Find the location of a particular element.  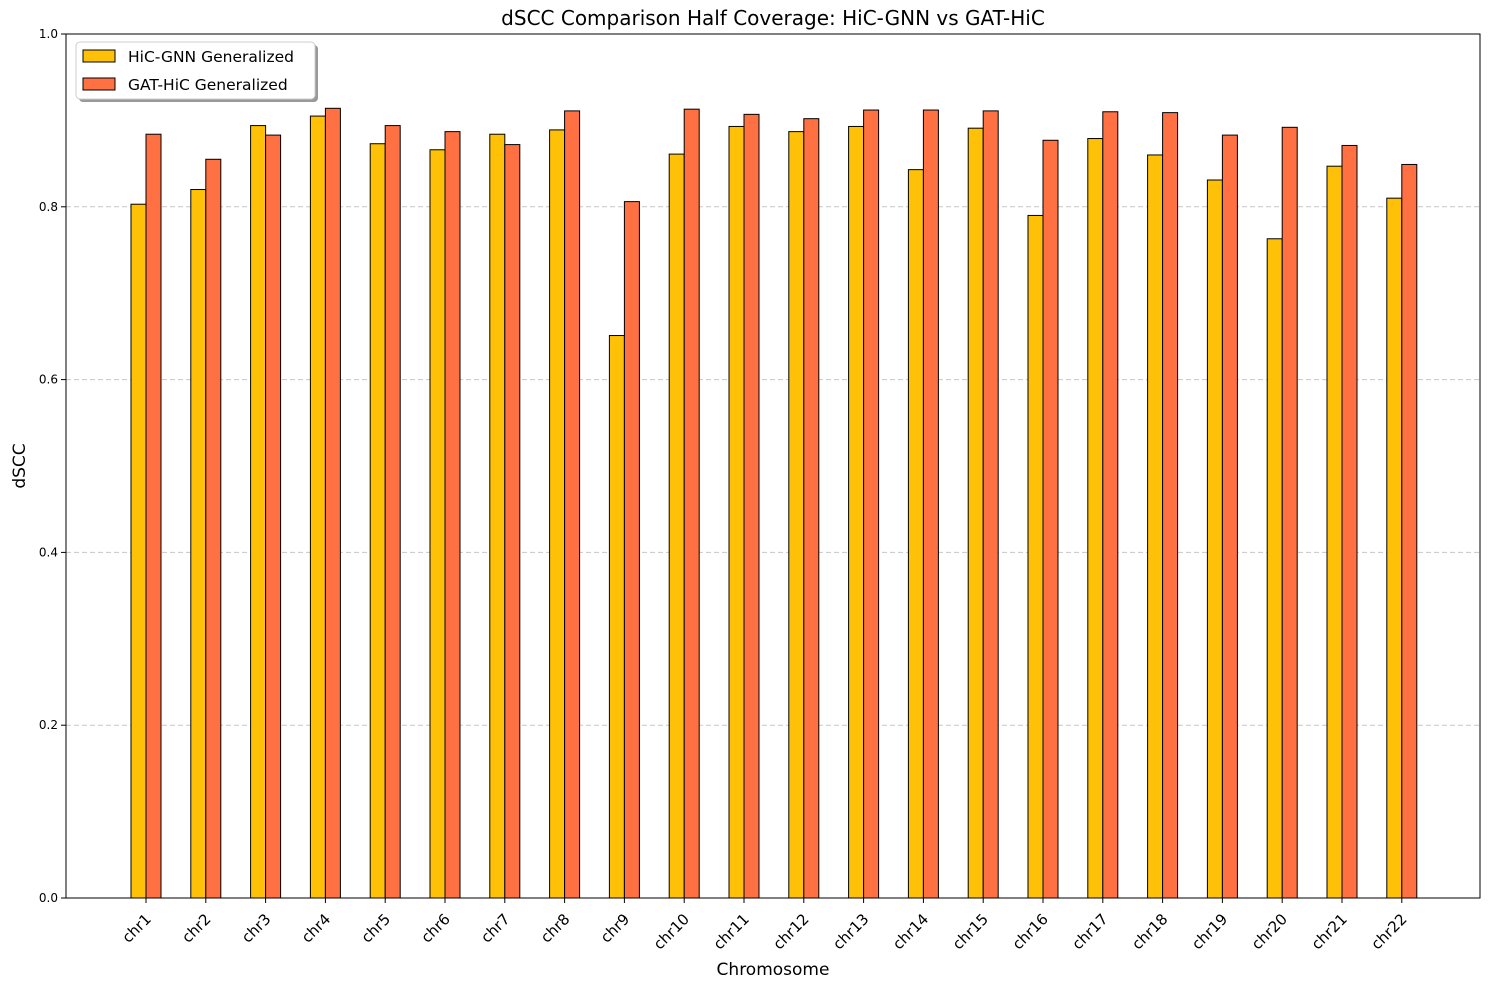

legend-label-gathic: GAT-HiC Generalized is located at coordinates (208, 85).